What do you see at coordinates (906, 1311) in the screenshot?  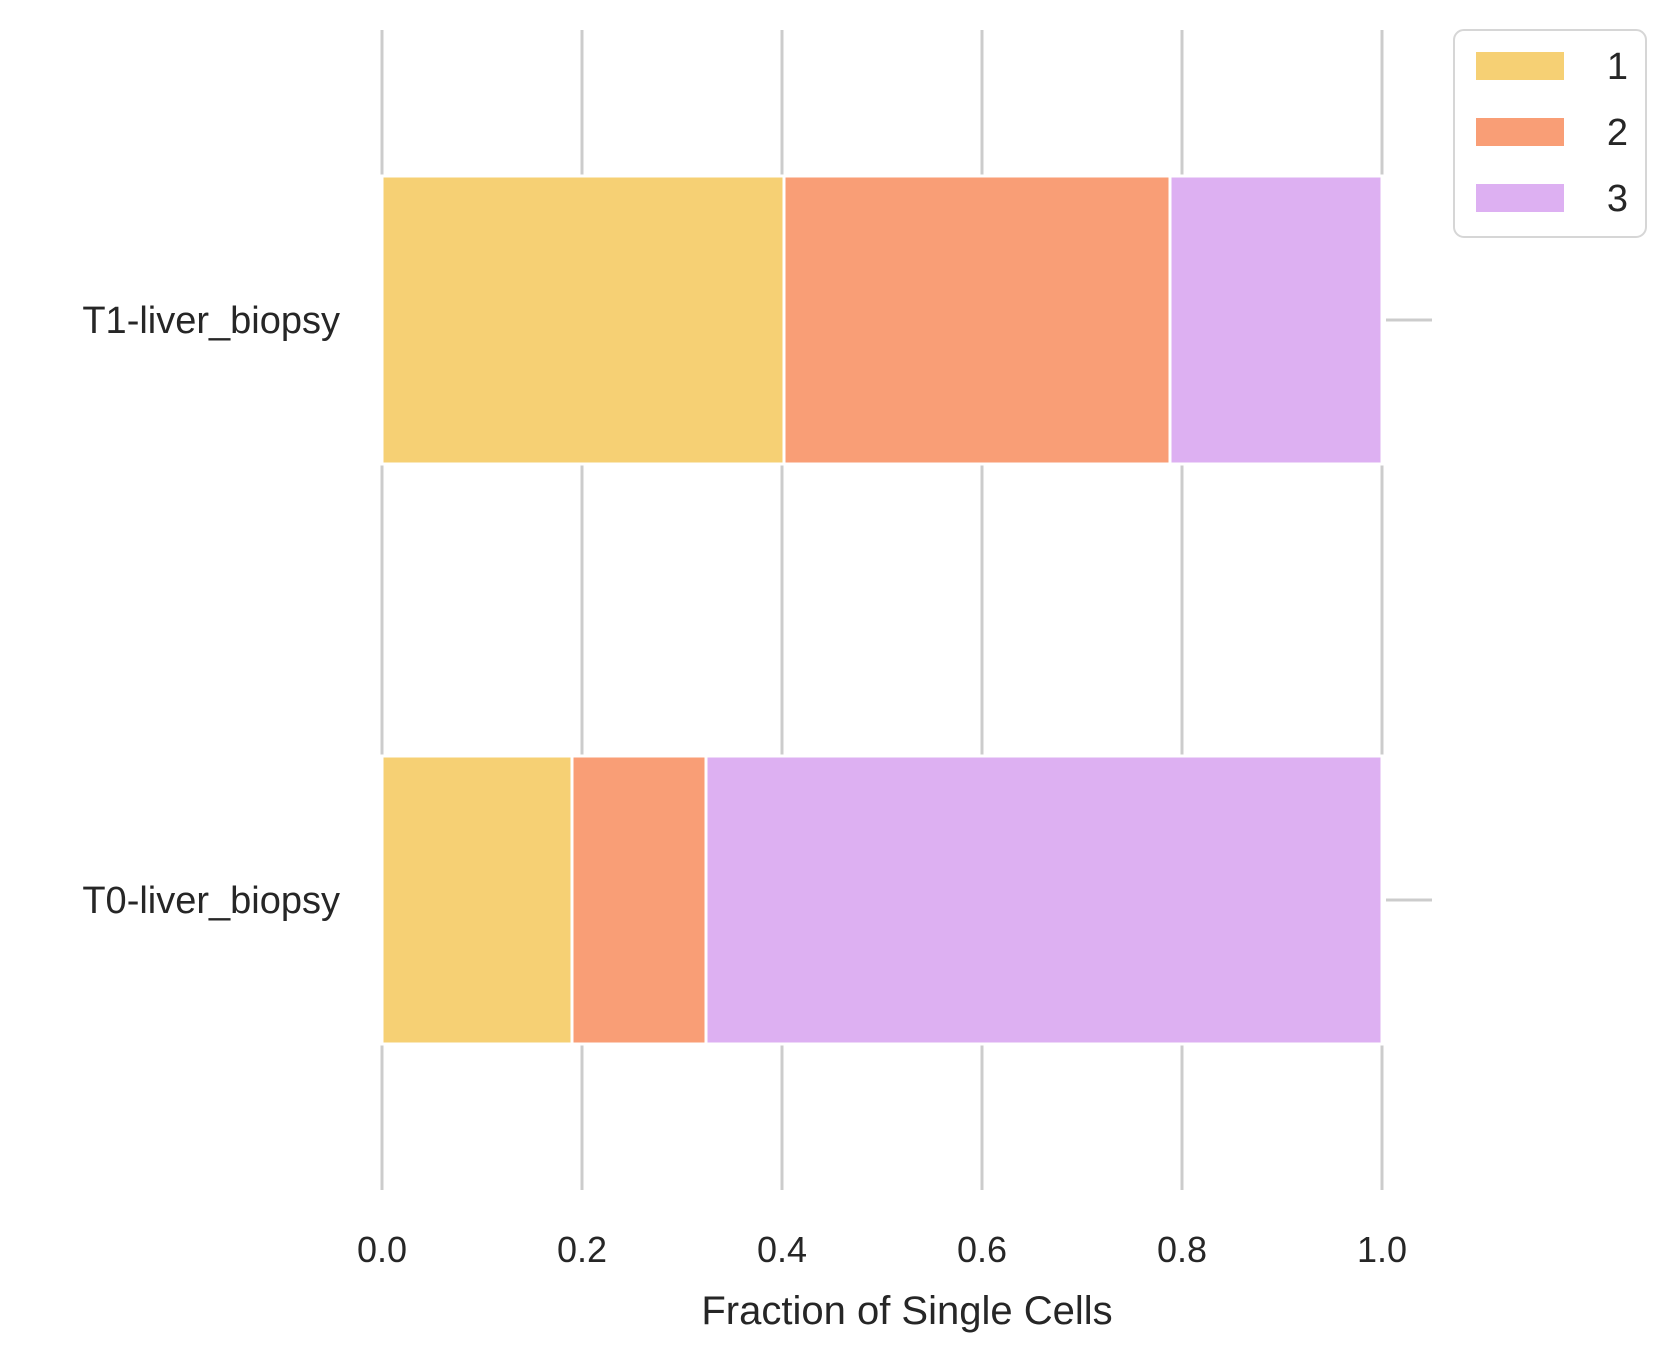 I see `x-axis-title: Fraction of Single Cells` at bounding box center [906, 1311].